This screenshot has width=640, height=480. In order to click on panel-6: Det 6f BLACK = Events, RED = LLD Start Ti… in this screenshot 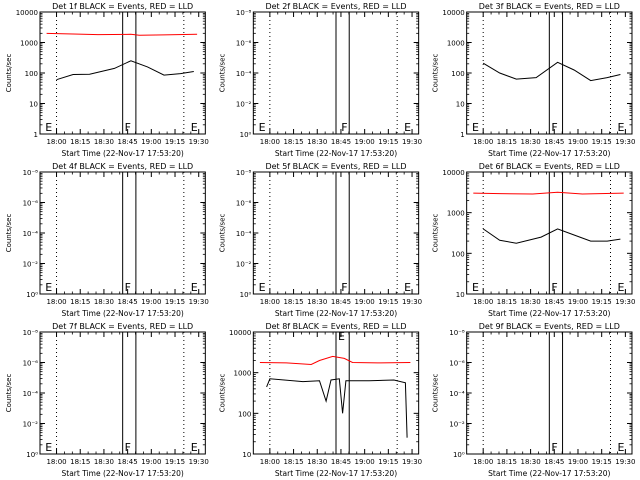, I will do `click(534, 240)`.